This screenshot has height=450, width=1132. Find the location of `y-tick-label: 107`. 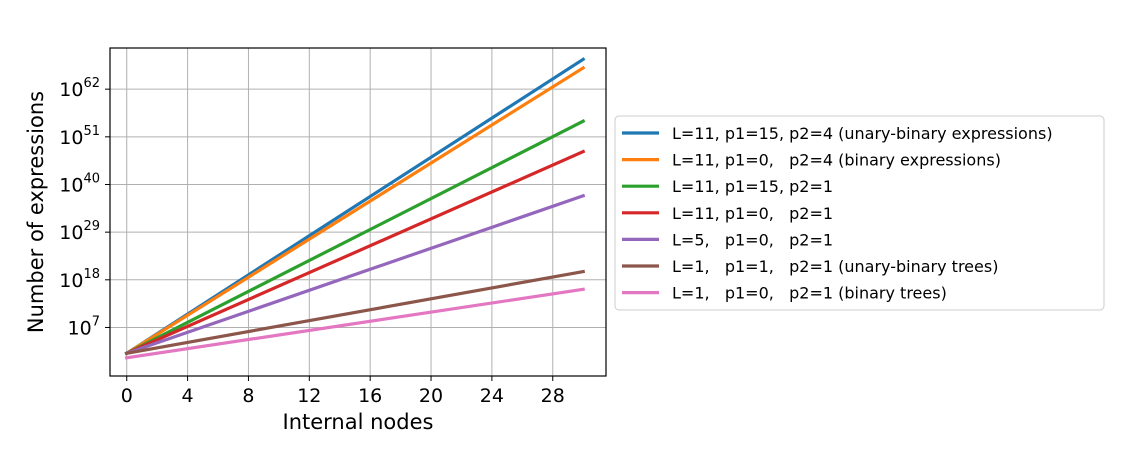

y-tick-label: 107 is located at coordinates (84, 326).